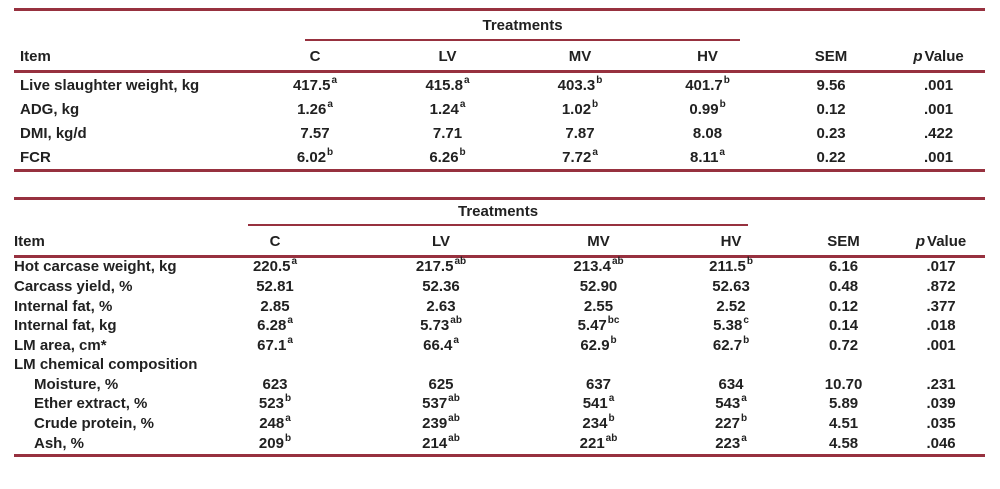 The image size is (1000, 489). What do you see at coordinates (435, 424) in the screenshot?
I see `cell-value: 239` at bounding box center [435, 424].